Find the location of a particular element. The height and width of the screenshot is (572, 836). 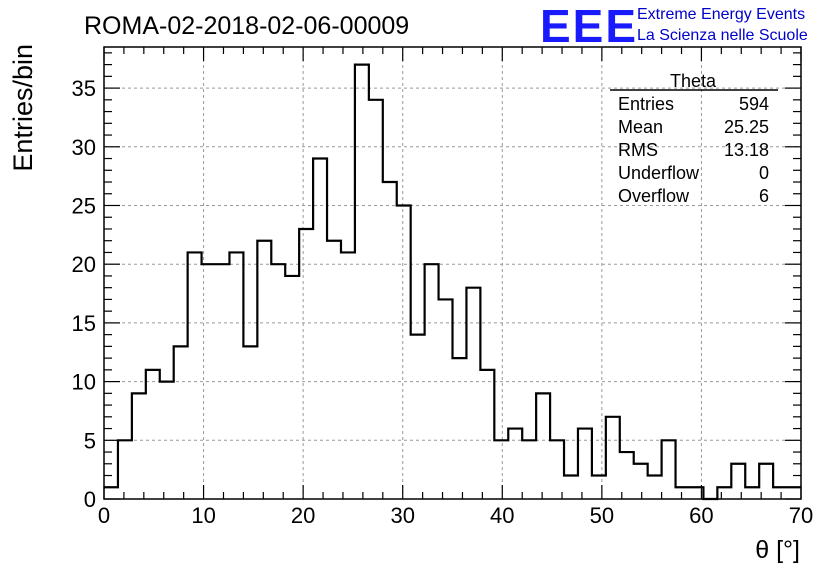

stats-value: 25.25 is located at coordinates (746, 127).